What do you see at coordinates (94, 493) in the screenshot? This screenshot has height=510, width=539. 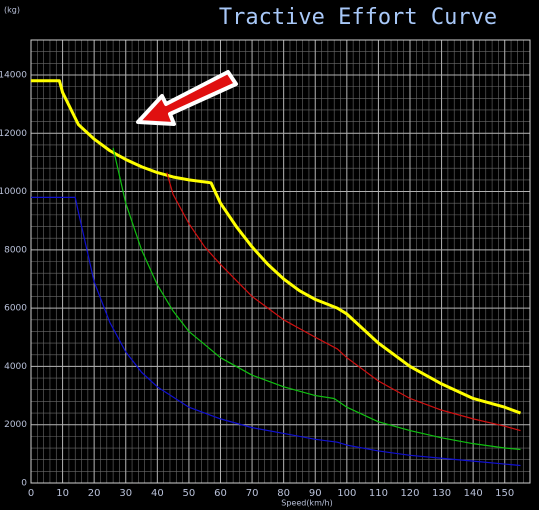 I see `x-tick-label: 20` at bounding box center [94, 493].